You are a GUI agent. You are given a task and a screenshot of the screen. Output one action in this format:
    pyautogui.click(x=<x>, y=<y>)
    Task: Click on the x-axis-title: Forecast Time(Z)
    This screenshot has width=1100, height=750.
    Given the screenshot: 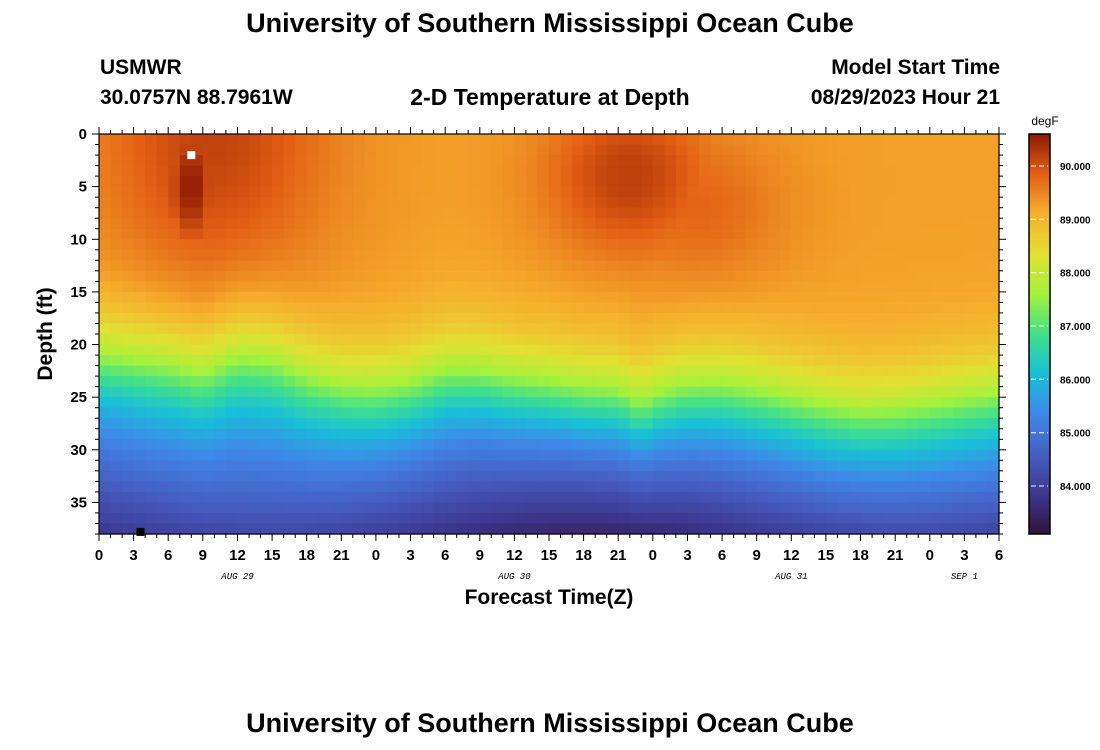 What is the action you would take?
    pyautogui.click(x=549, y=597)
    